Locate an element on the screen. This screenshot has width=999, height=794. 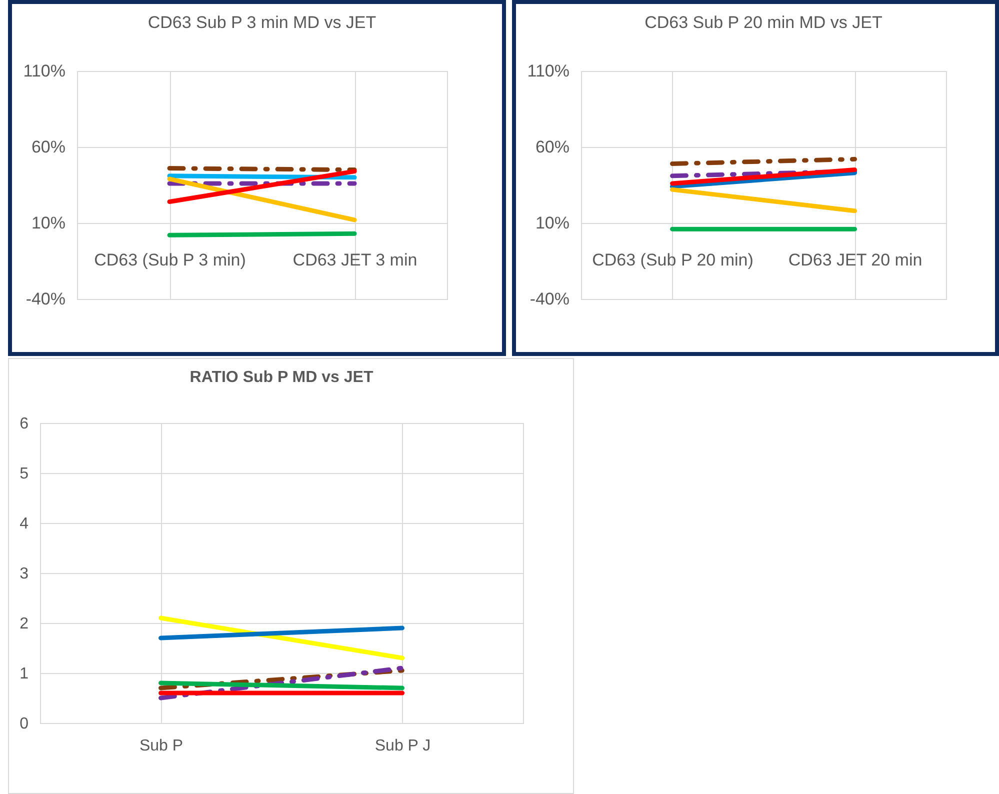
x-tick-label: CD63 (Sub P 3 min) is located at coordinates (170, 260).